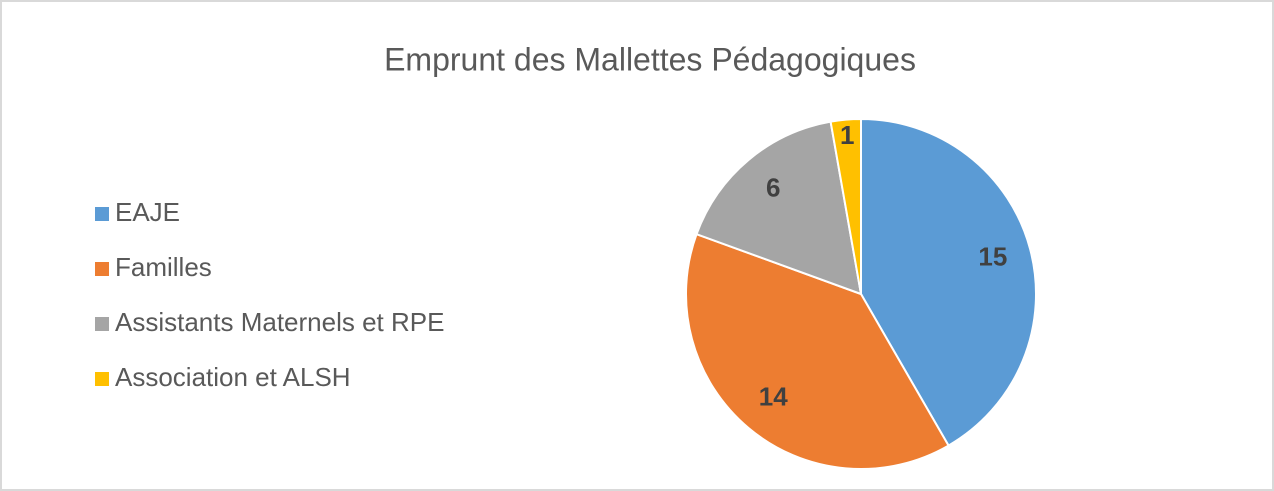  I want to click on data-label: 14, so click(773, 396).